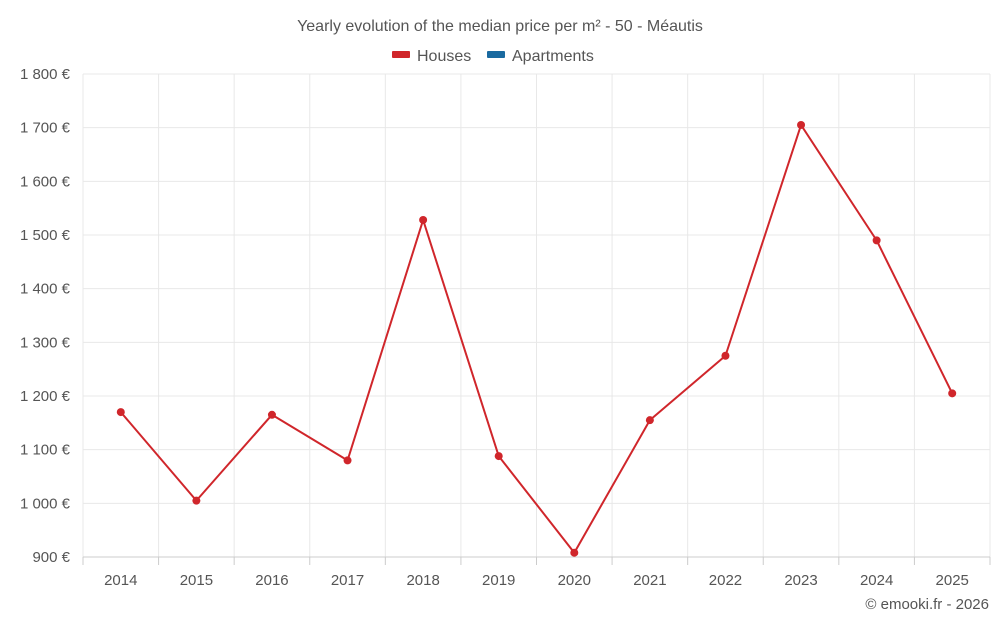  Describe the element at coordinates (120, 412) in the screenshot. I see `houses-point-2014` at that location.